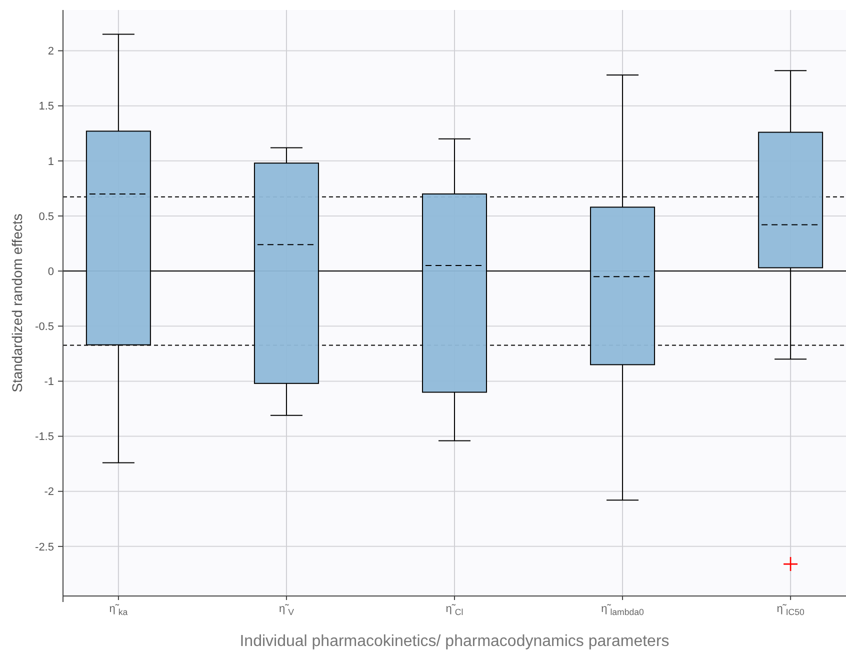  I want to click on y-tick-label: -1.5, so click(44, 437).